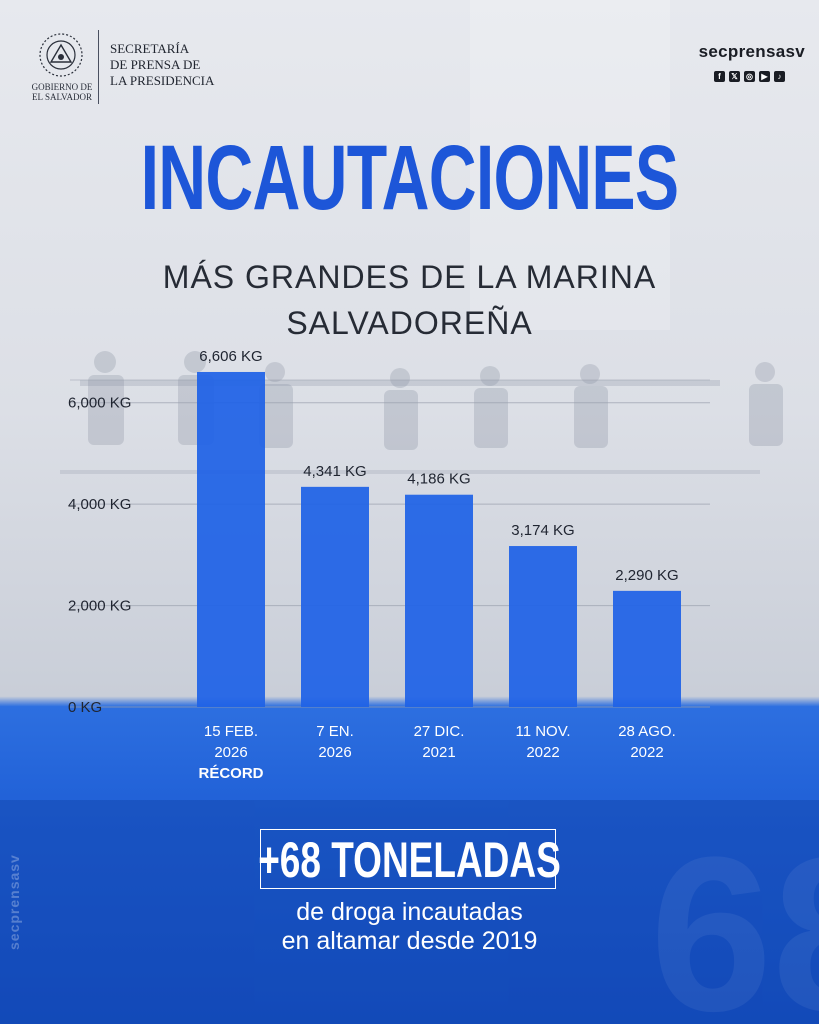 This screenshot has height=1024, width=819. What do you see at coordinates (162, 80) in the screenshot?
I see `secretaria-line: LA PRESIDENCIA` at bounding box center [162, 80].